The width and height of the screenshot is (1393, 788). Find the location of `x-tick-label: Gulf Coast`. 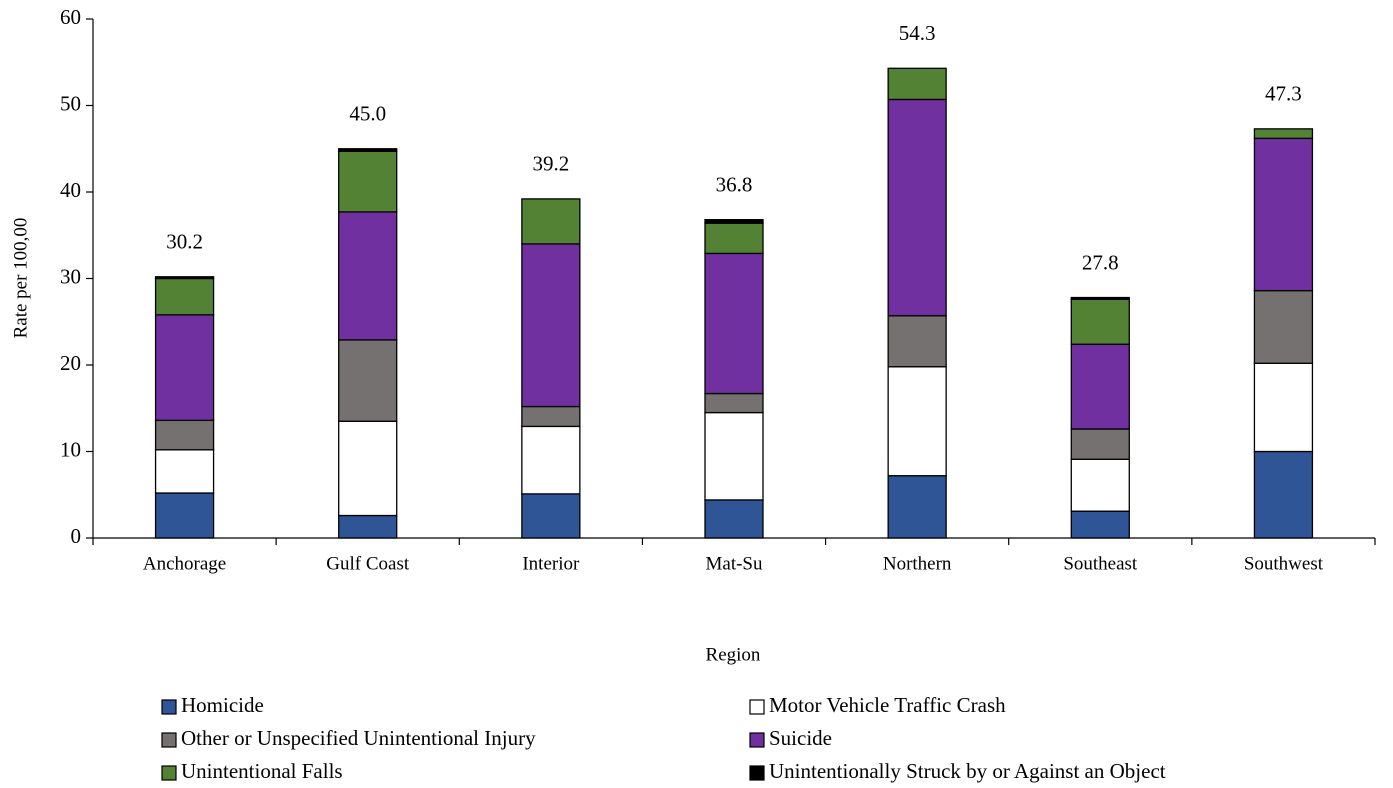

x-tick-label: Gulf Coast is located at coordinates (368, 563).